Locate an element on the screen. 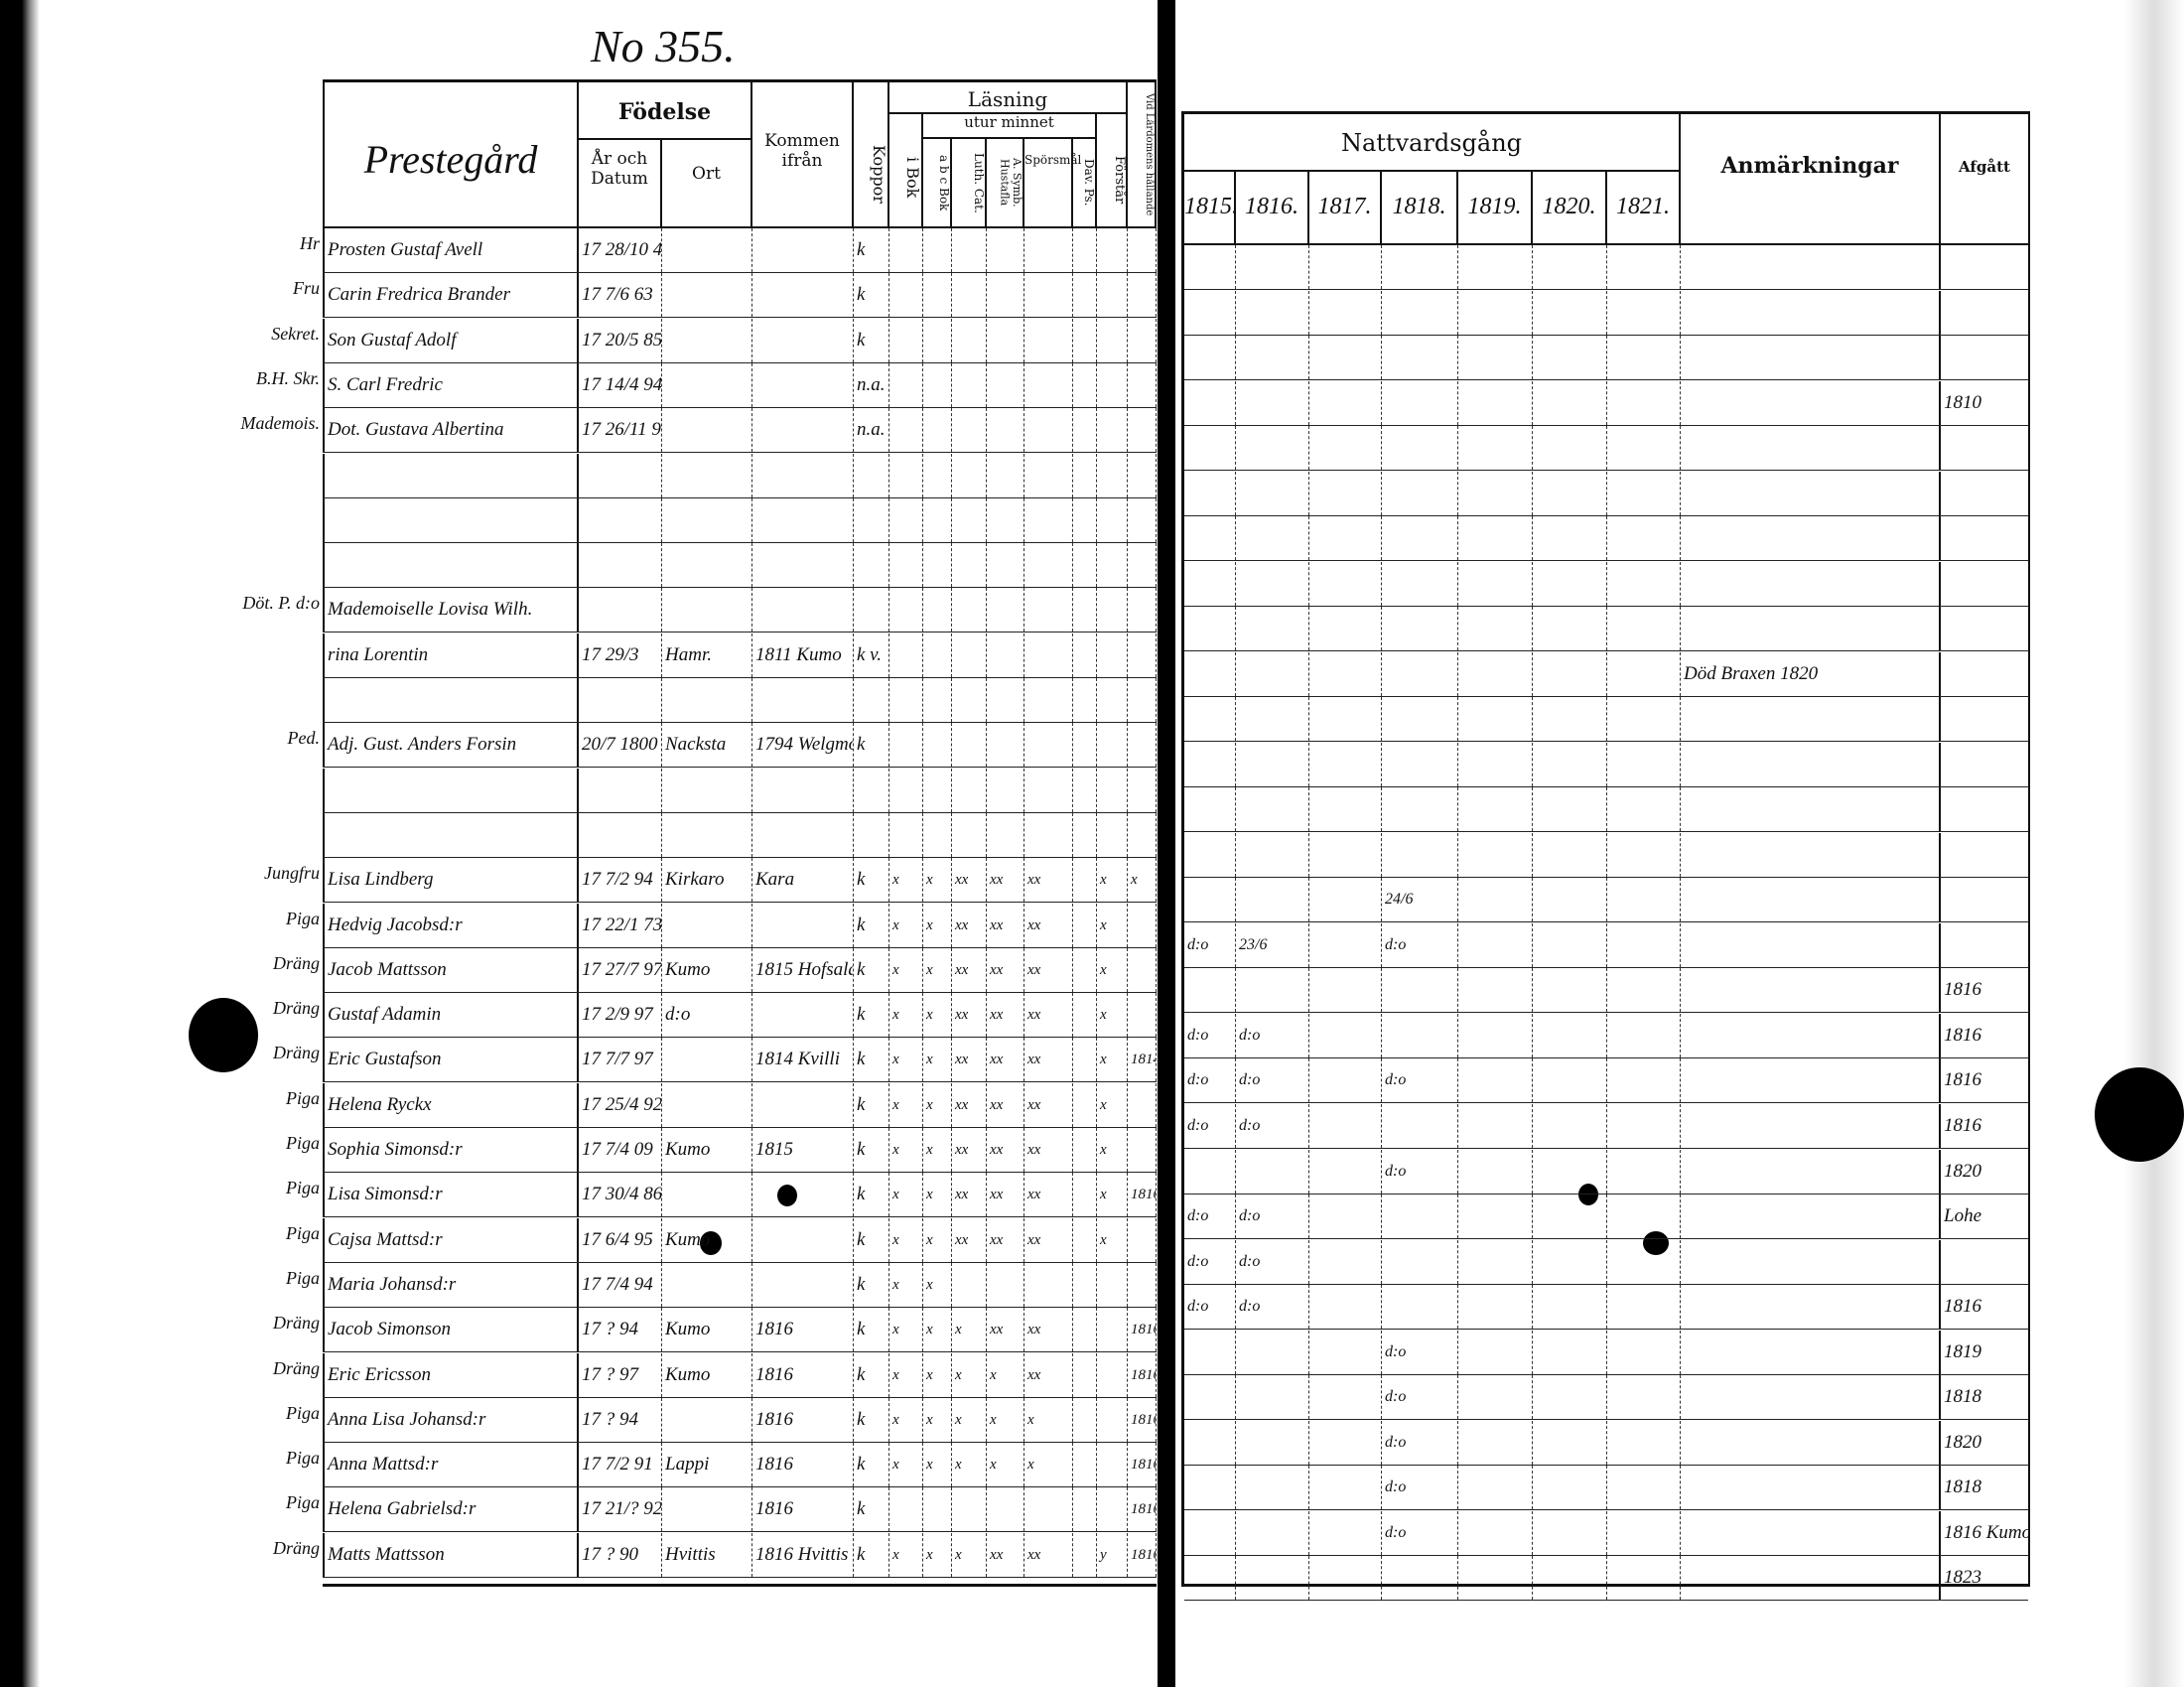 The image size is (2184, 1687). household-header-cell: Prestegård is located at coordinates (451, 154).